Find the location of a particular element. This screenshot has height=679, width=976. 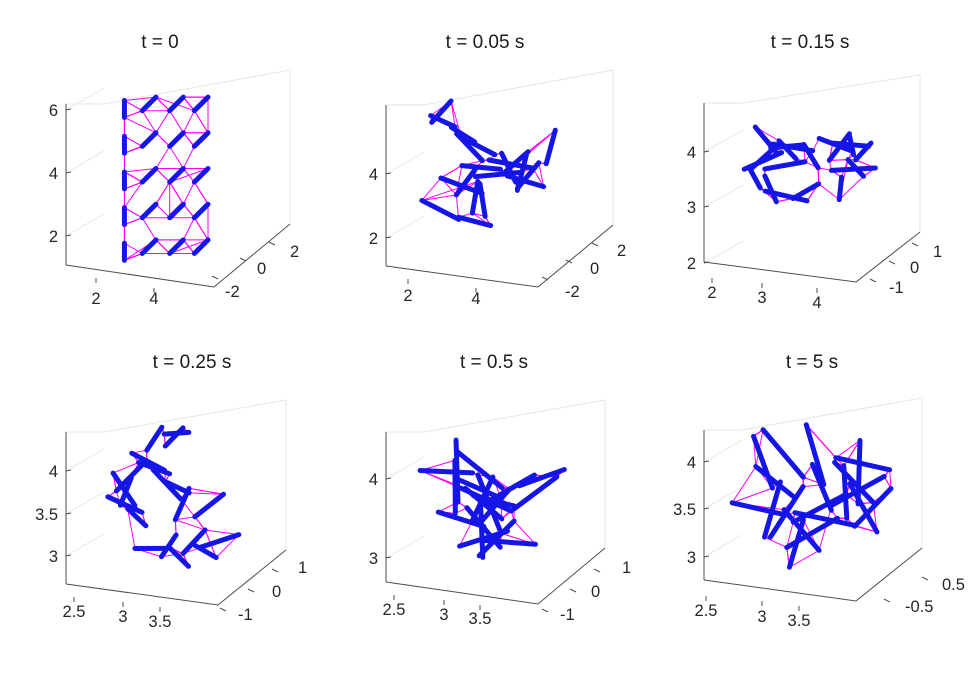

y-tick-label: 0 is located at coordinates (276, 592).